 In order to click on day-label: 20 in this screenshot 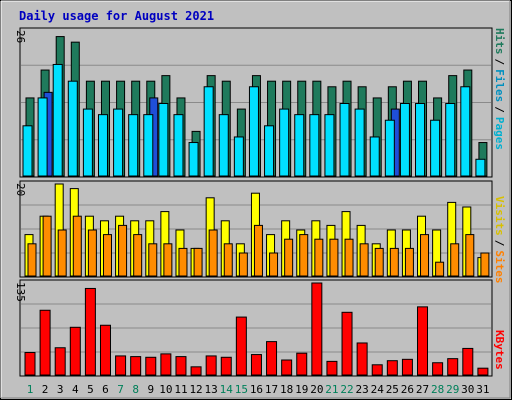, I will do `click(316, 389)`.